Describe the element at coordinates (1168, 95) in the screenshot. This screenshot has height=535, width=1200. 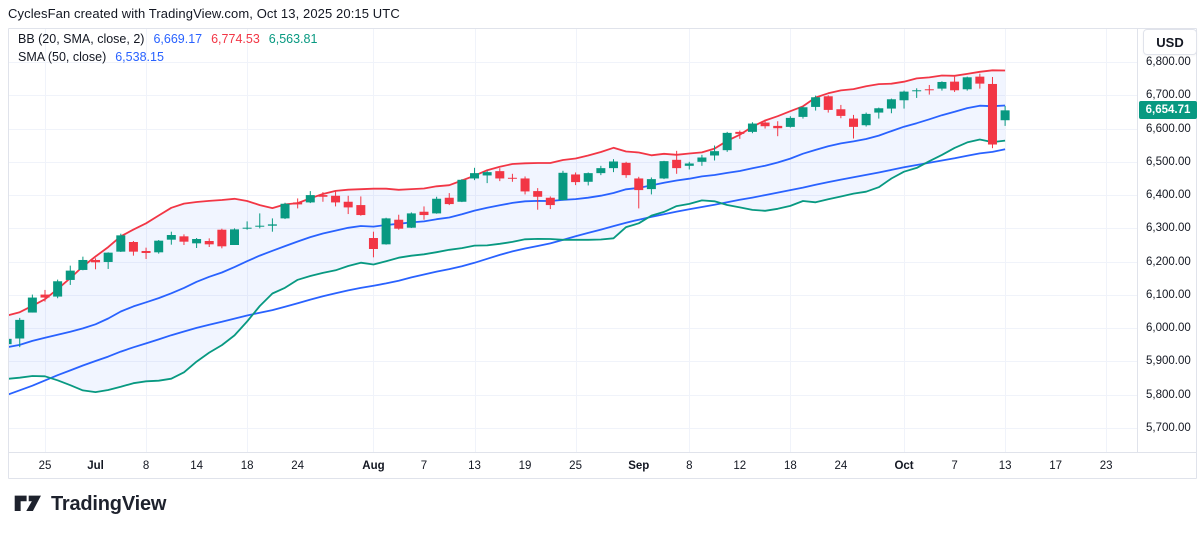
I see `price-tick-label: 6,700.00` at that location.